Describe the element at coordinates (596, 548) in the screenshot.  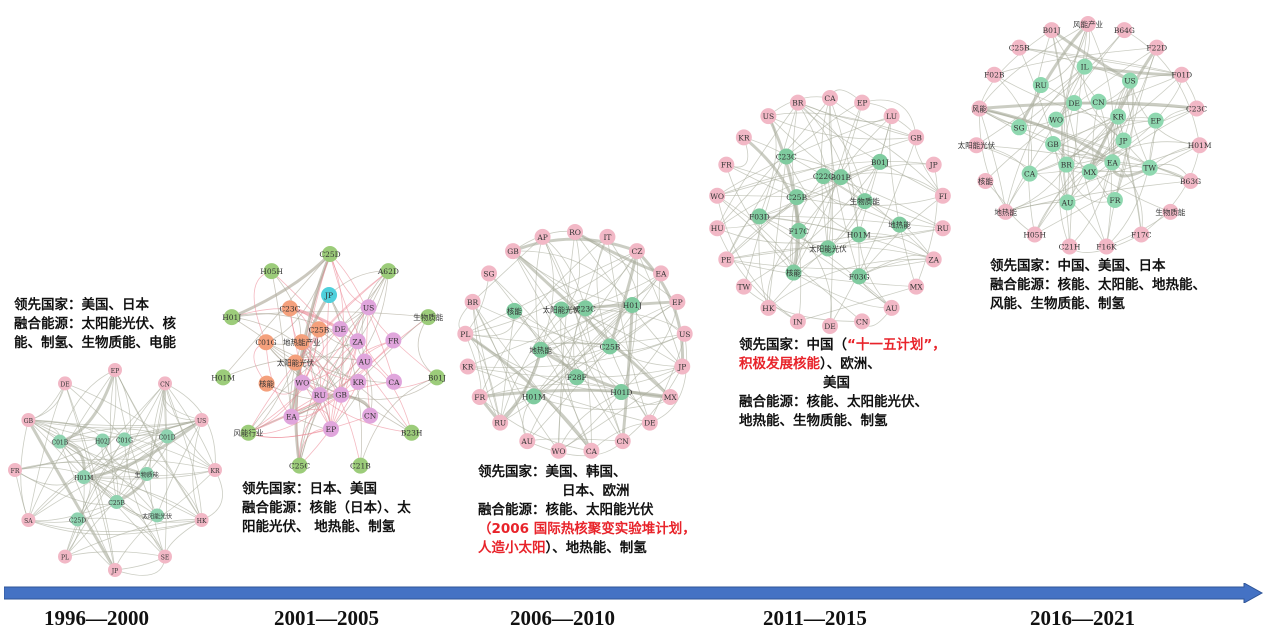
I see `fusion-energy-cont: ）、地热能、制氢` at that location.